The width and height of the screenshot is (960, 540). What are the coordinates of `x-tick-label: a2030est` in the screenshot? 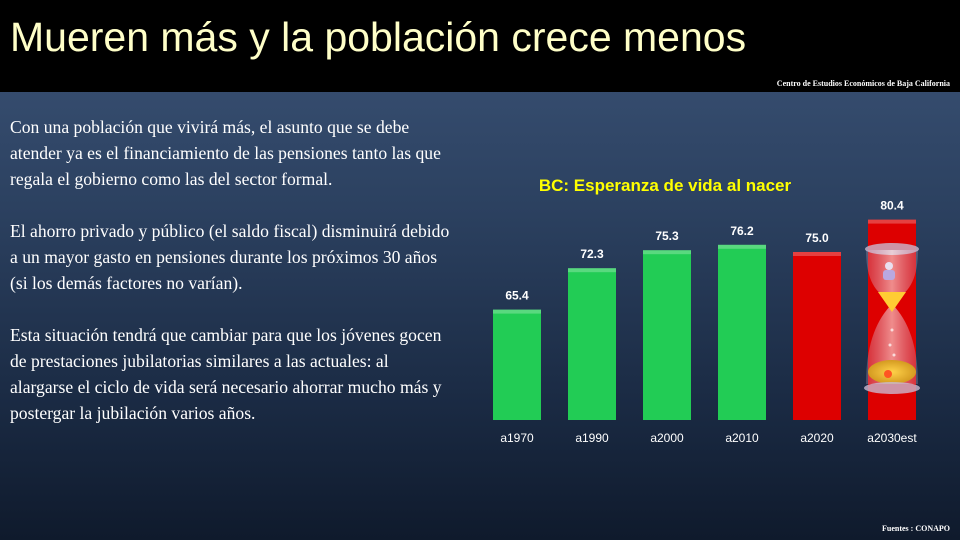 It's located at (892, 438).